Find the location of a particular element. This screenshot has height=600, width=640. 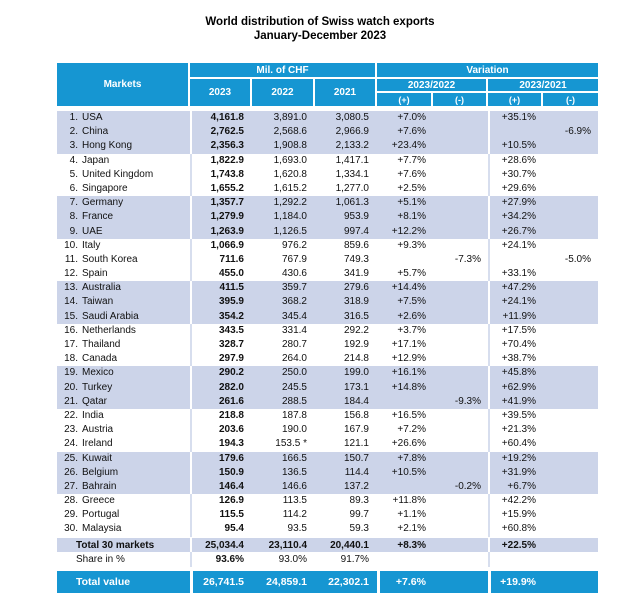

market-name: Portugal is located at coordinates (101, 515).